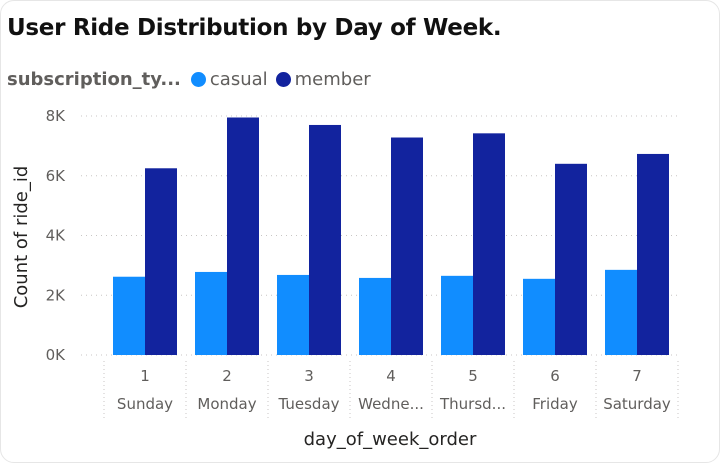 The image size is (720, 463). Describe the element at coordinates (309, 376) in the screenshot. I see `x-tick-label: 3` at that location.